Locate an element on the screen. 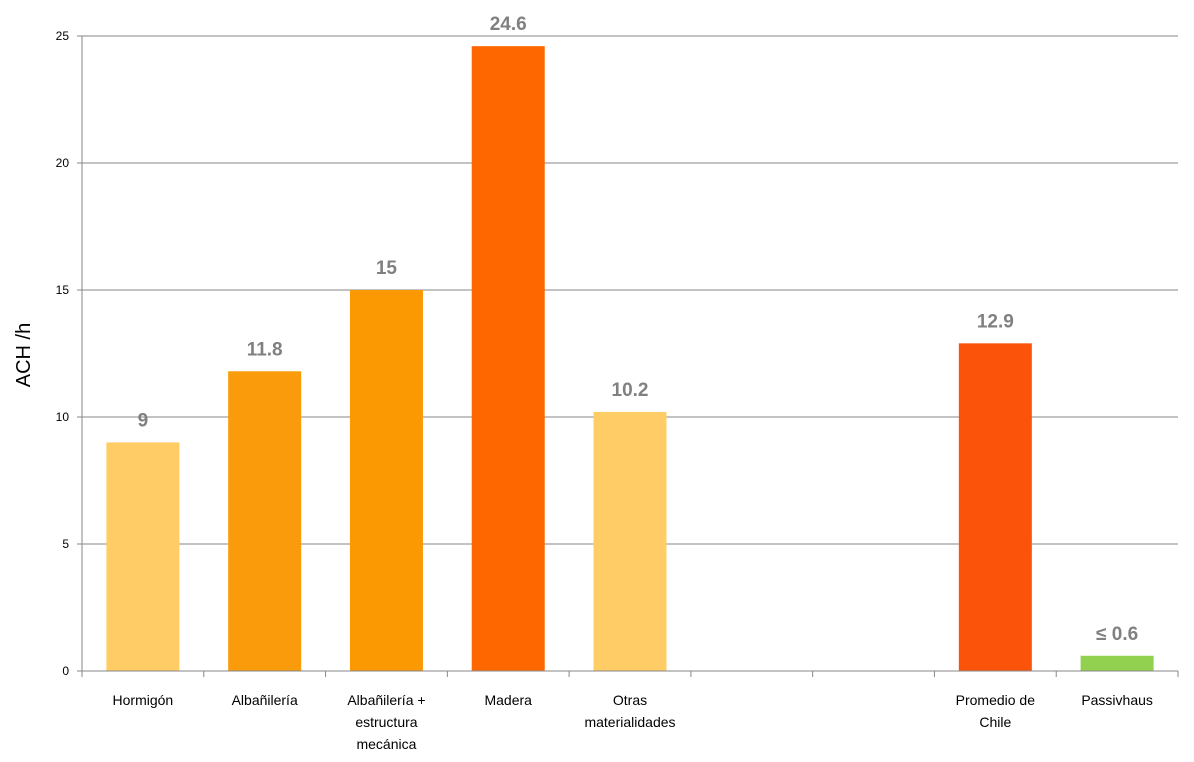 This screenshot has width=1194, height=762. y-tick-label: 10 is located at coordinates (63, 417).